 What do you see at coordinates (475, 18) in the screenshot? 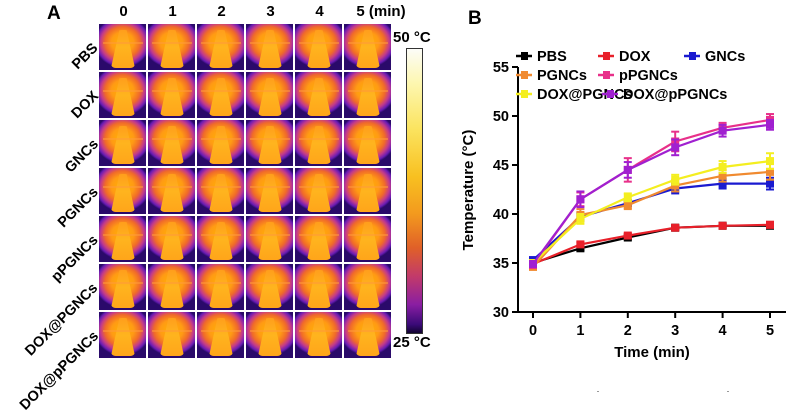
I see `panel-b-label: B` at bounding box center [475, 18].